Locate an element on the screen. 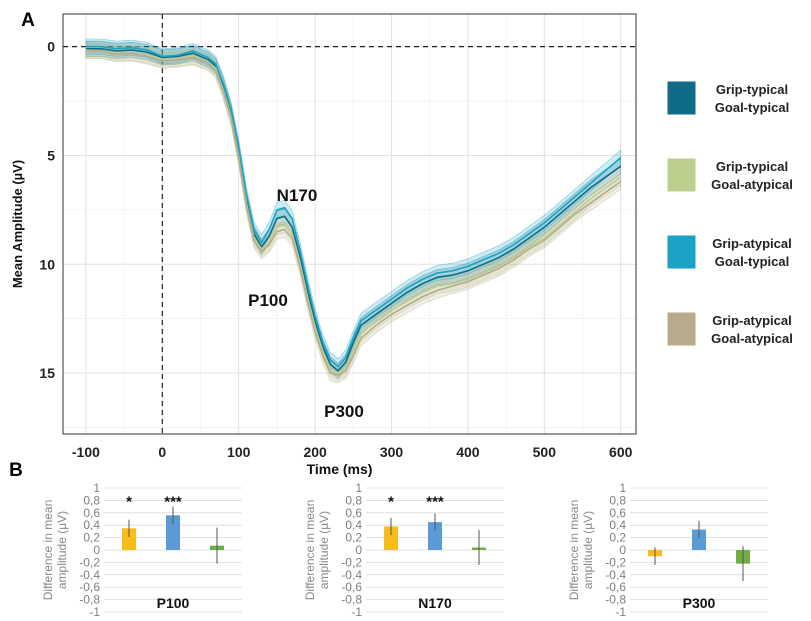 This screenshot has width=811, height=621. component-label-p100: P100 is located at coordinates (268, 300).